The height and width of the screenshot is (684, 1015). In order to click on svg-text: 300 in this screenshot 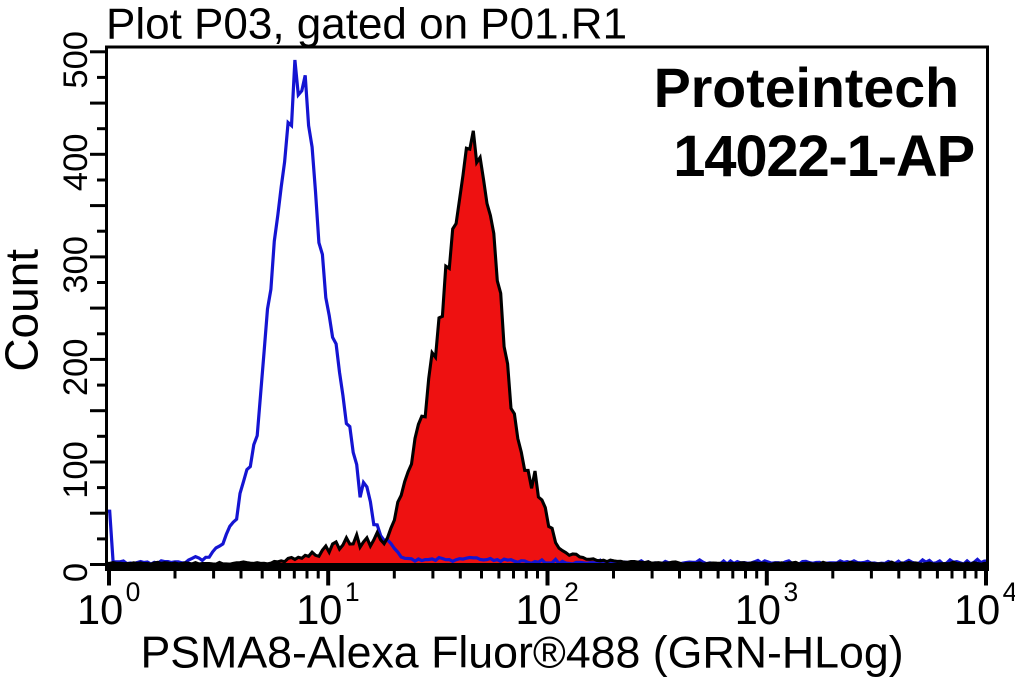, I will do `click(76, 265)`.